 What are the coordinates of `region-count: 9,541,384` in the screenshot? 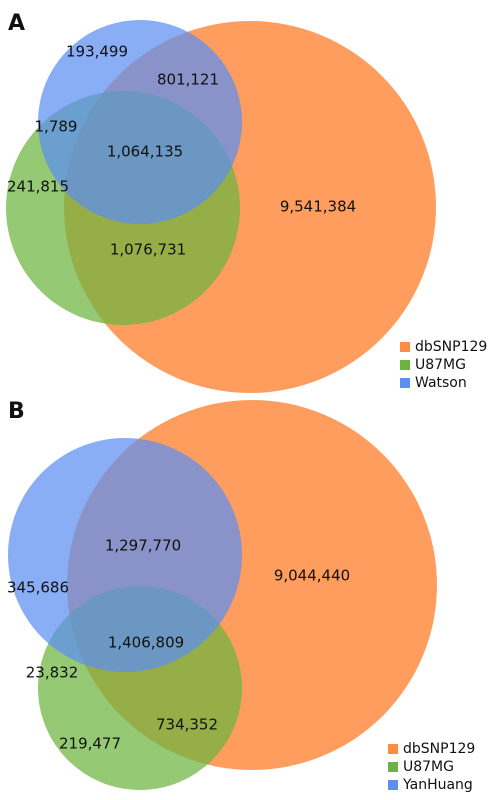 It's located at (318, 207).